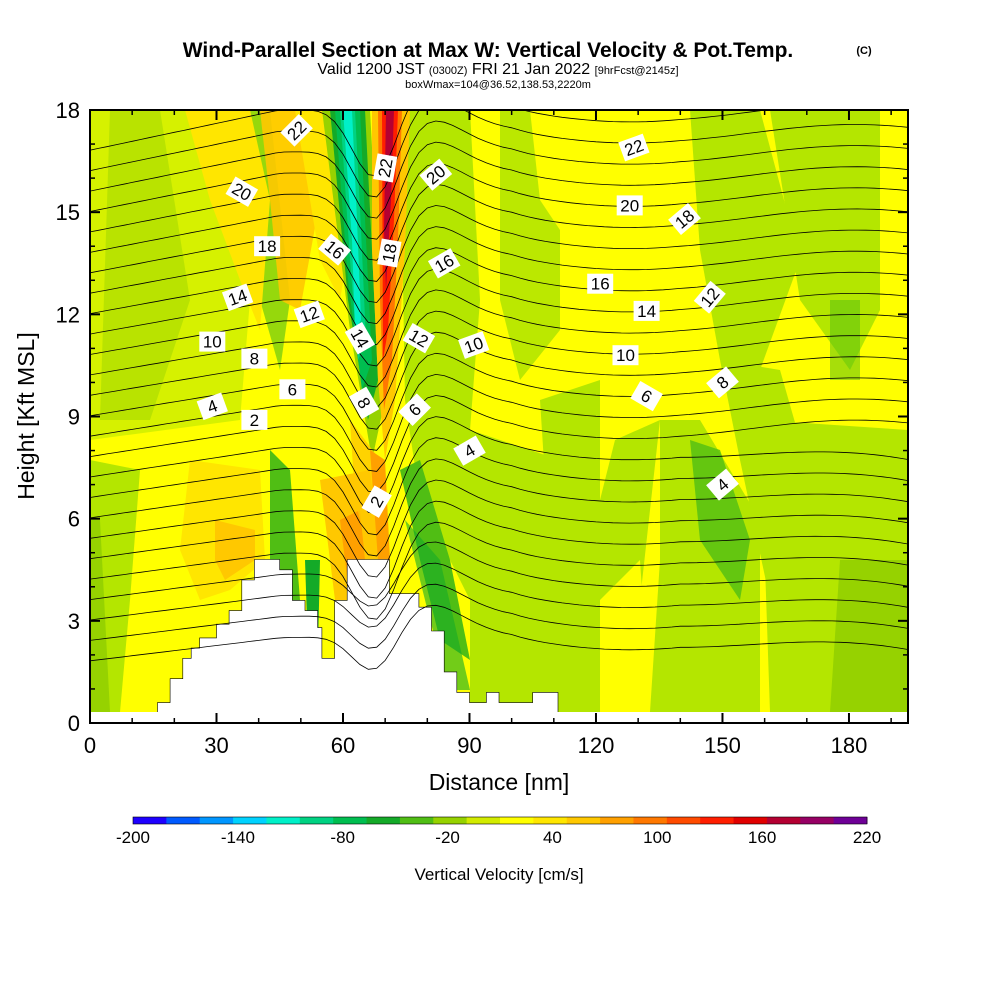 The image size is (1000, 1000). I want to click on y-tick-label: 12, so click(68, 314).